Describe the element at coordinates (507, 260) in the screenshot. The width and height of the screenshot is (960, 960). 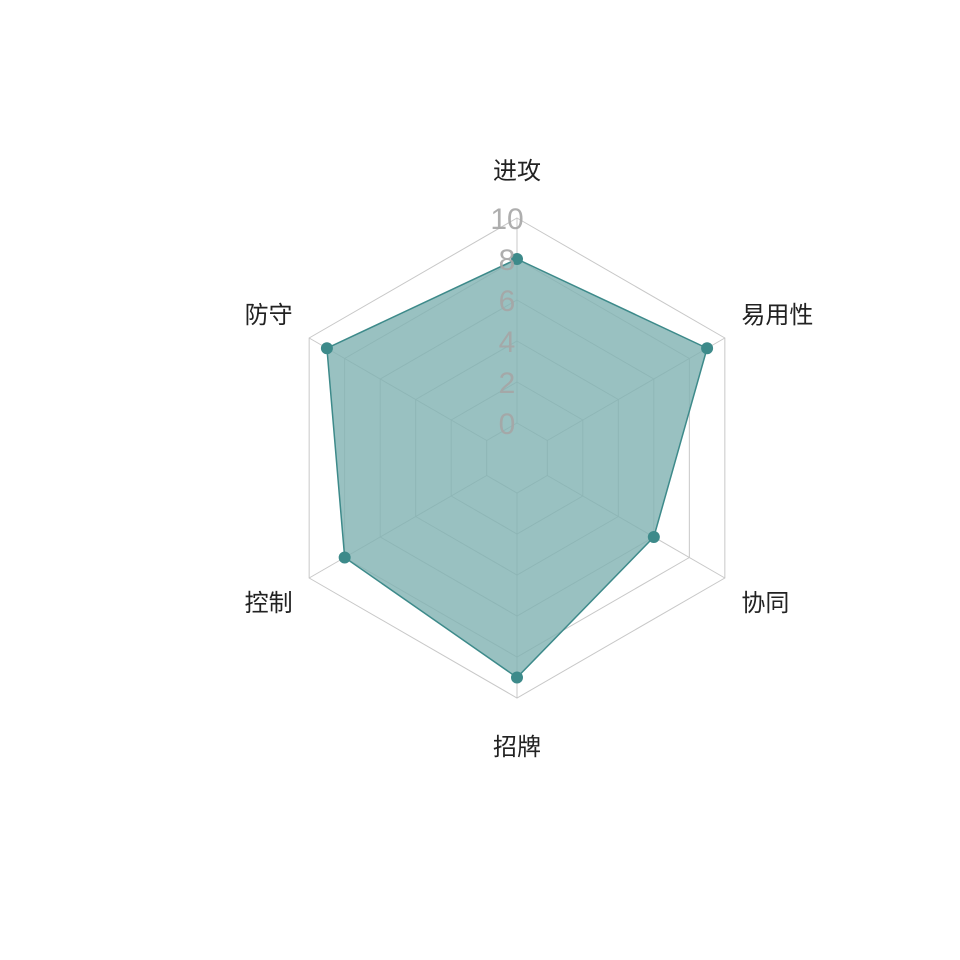
I see `tick-label-8: 8` at that location.